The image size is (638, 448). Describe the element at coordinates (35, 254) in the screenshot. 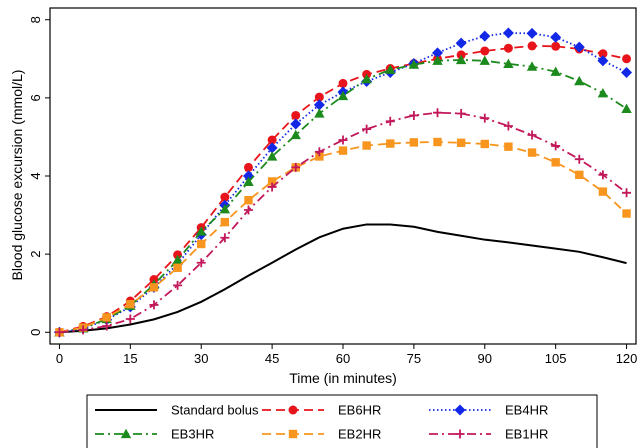

I see `y-tick-label: 2` at that location.